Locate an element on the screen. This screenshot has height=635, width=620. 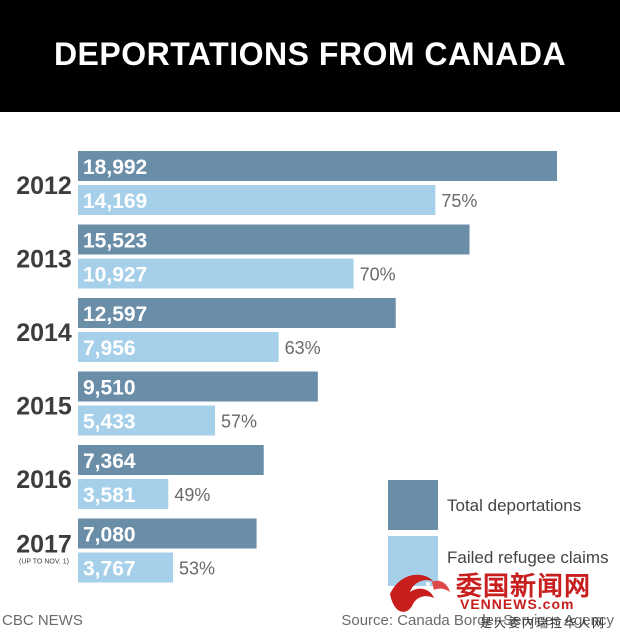
failed-value-label: 3,767 is located at coordinates (109, 569).